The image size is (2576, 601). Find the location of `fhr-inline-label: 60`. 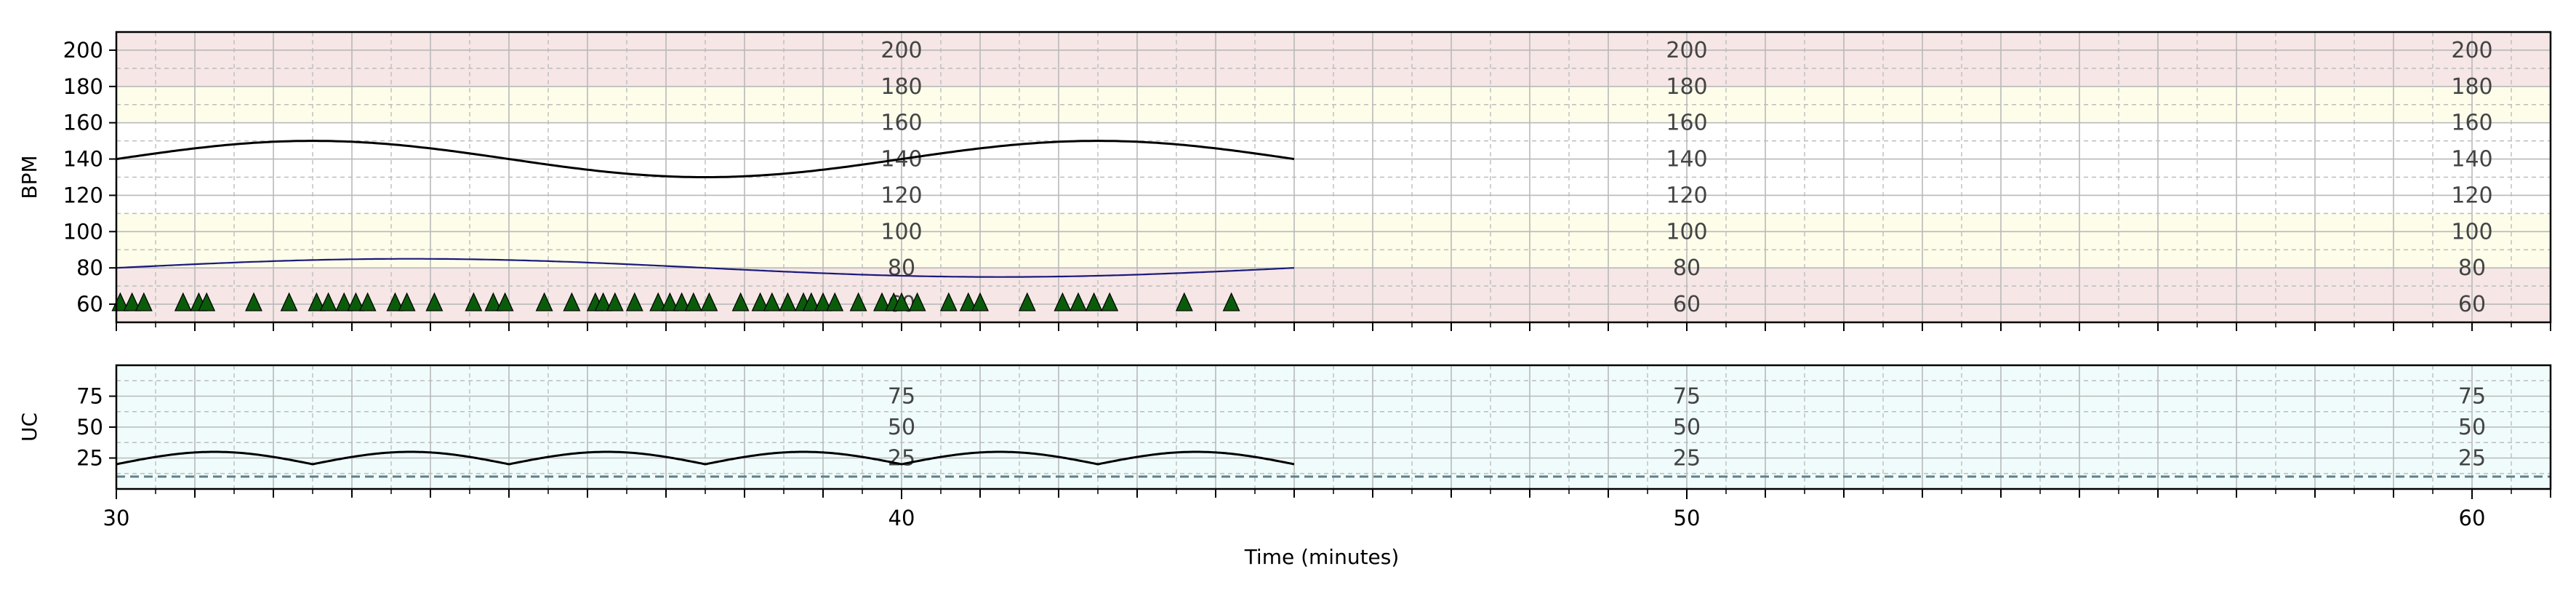

fhr-inline-label: 60 is located at coordinates (2472, 304).